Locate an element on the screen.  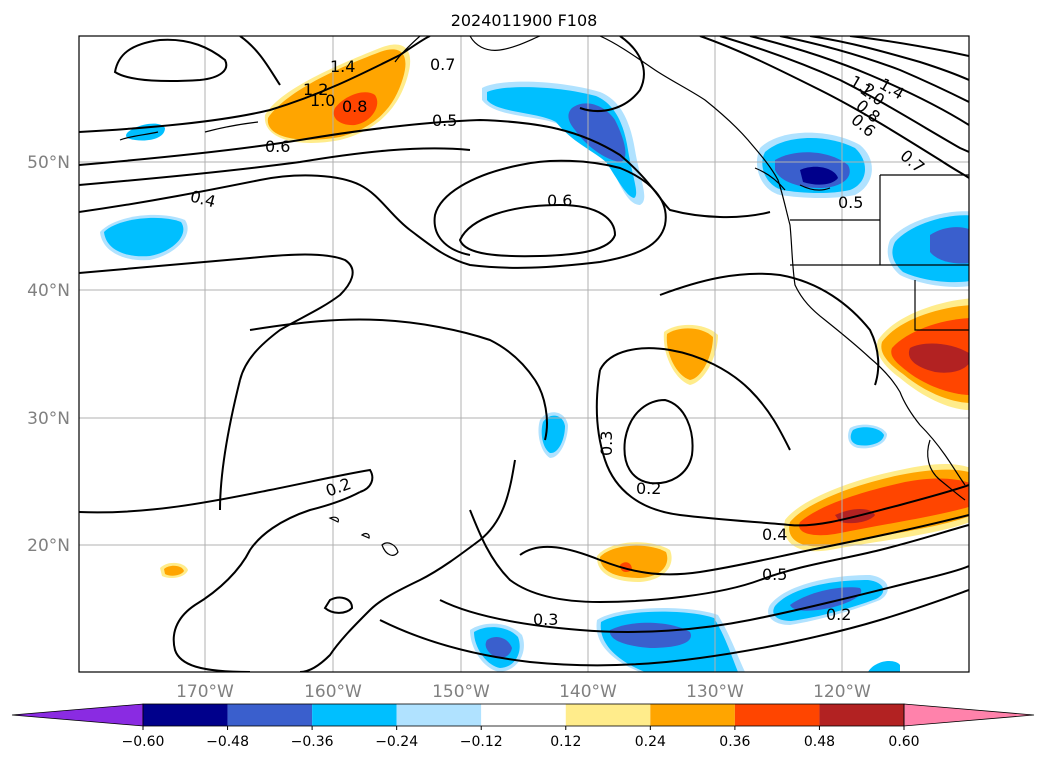
contour-label: 1.4 is located at coordinates (342, 66).